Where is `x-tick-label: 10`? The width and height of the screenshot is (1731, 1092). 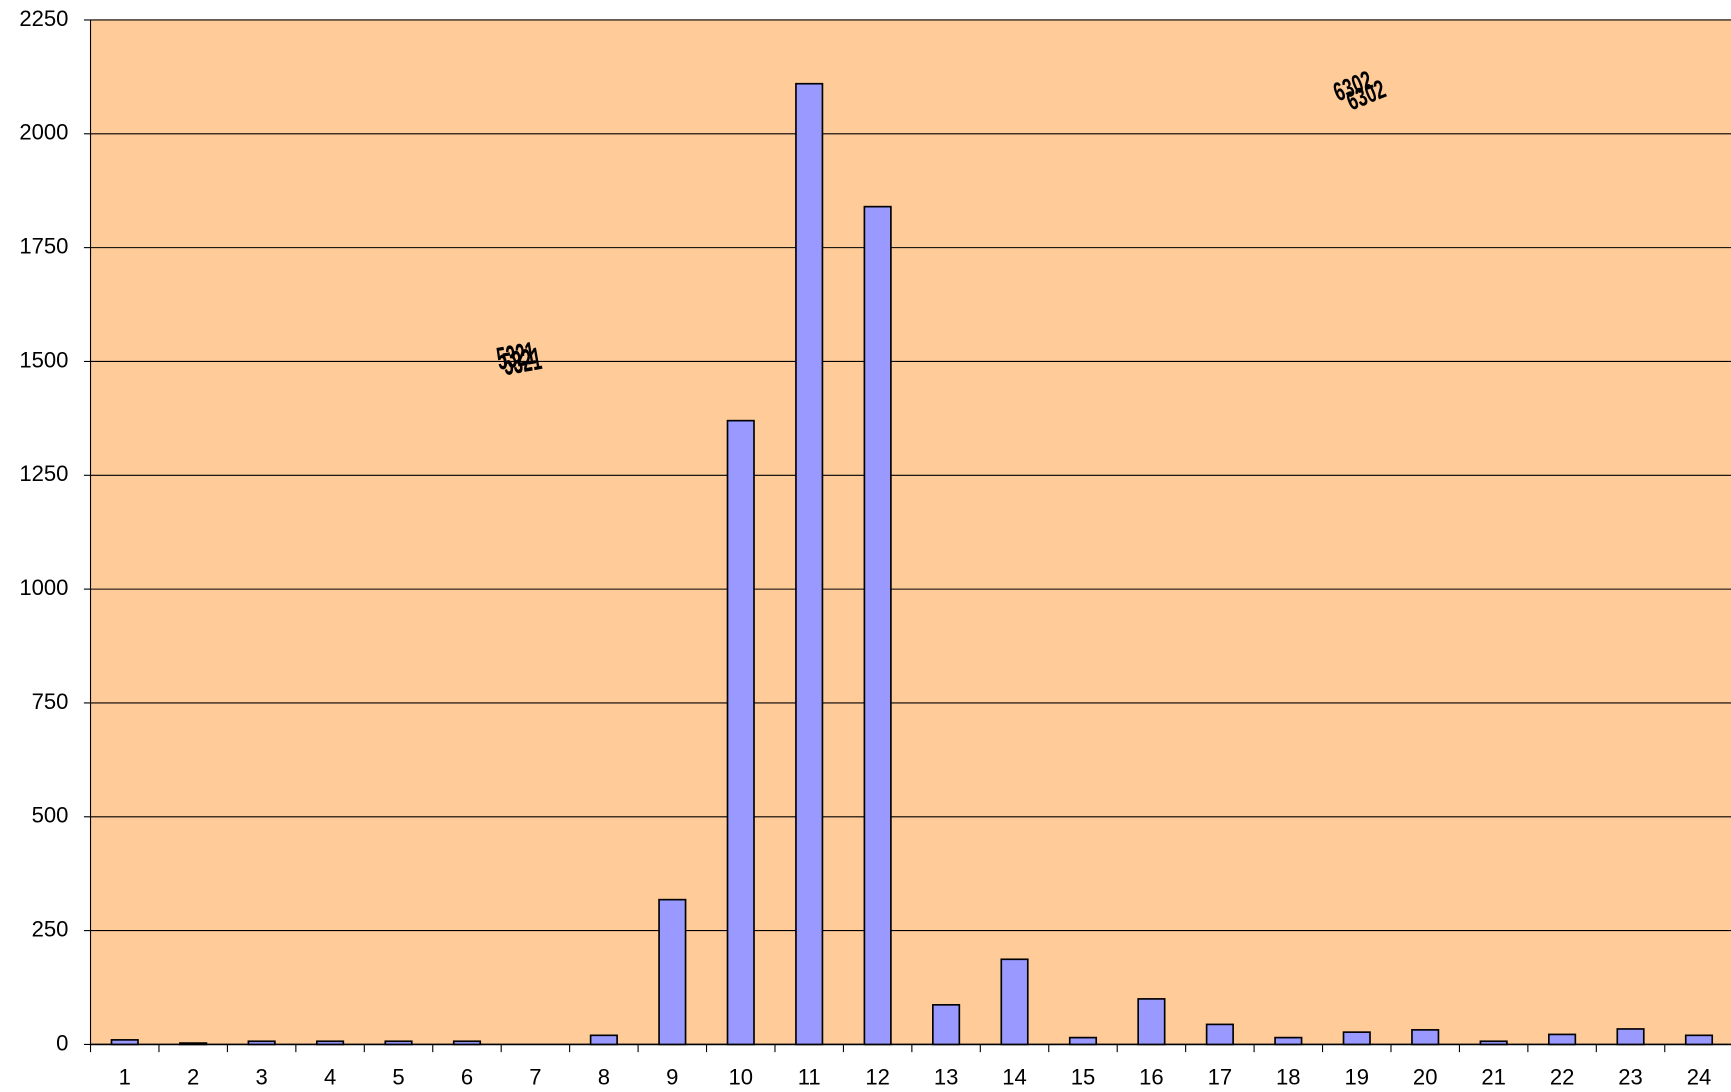
x-tick-label: 10 is located at coordinates (740, 1076).